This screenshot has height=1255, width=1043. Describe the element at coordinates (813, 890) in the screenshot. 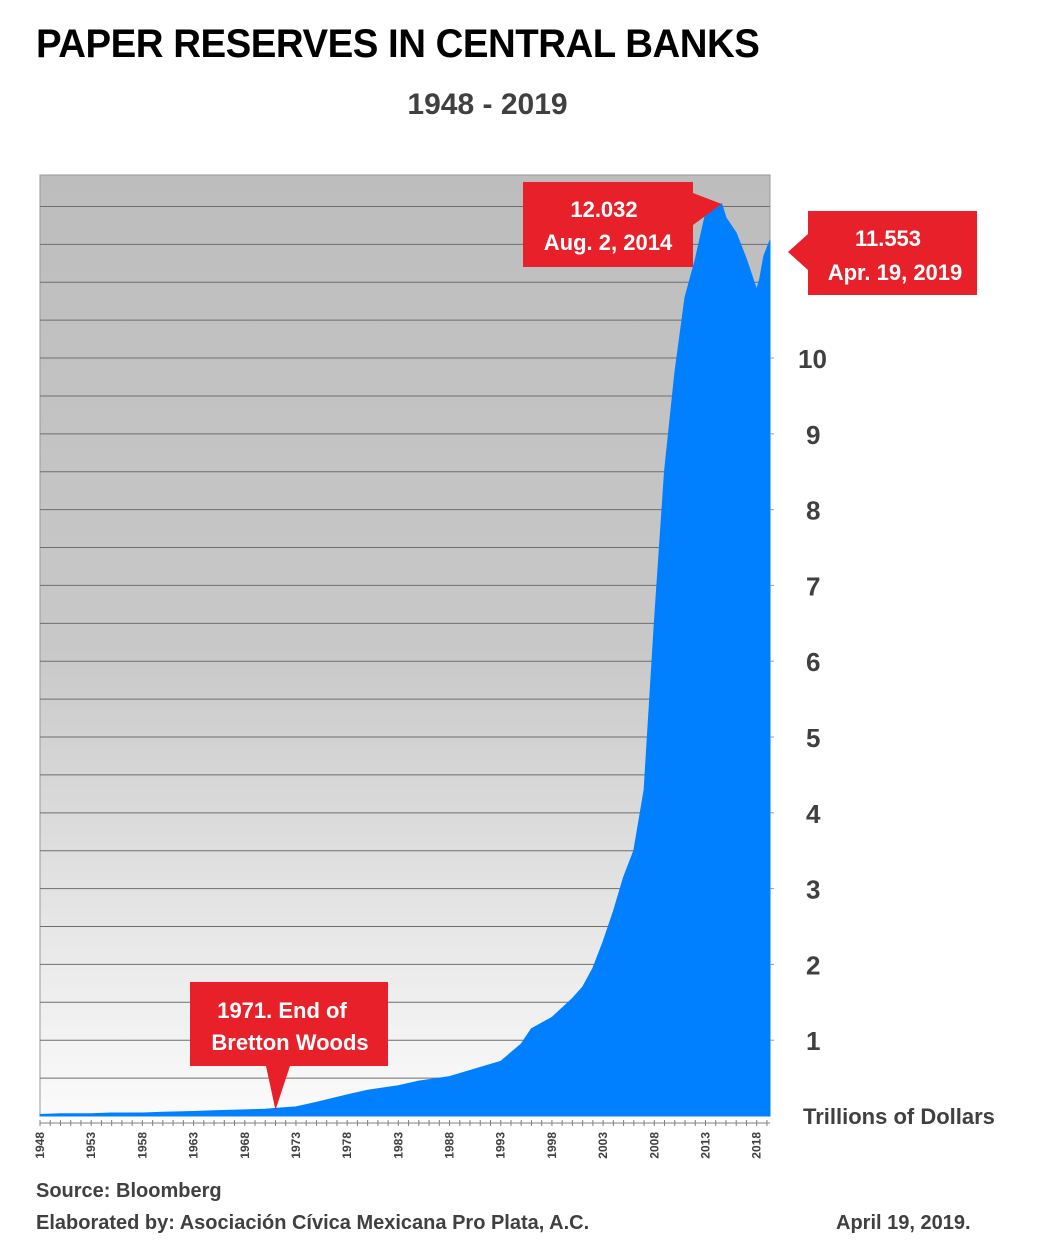

I see `y-tick-label: 3` at that location.